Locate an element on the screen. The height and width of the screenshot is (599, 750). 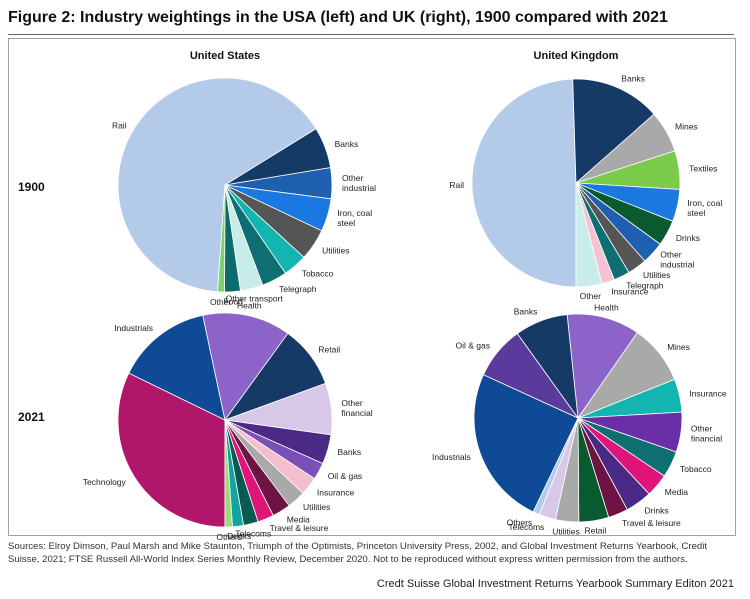
label-united-states-1900-tobacco: Tobacco is located at coordinates (318, 273).